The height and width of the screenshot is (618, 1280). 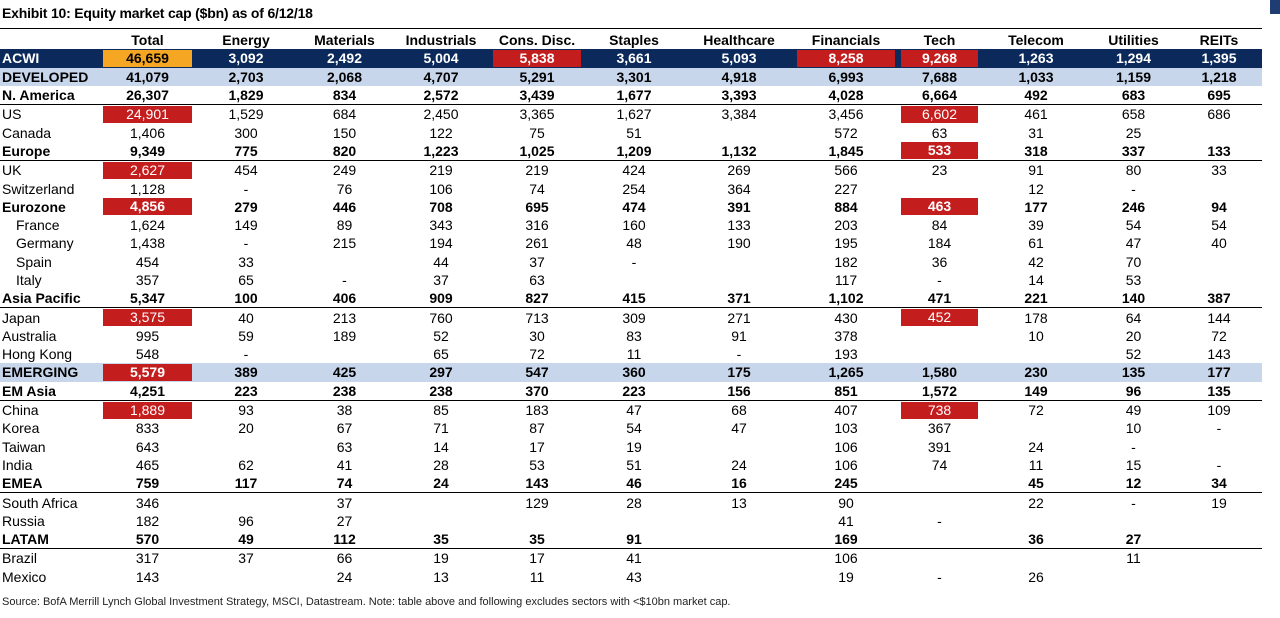 What do you see at coordinates (939, 298) in the screenshot?
I see `table-cell: 471` at bounding box center [939, 298].